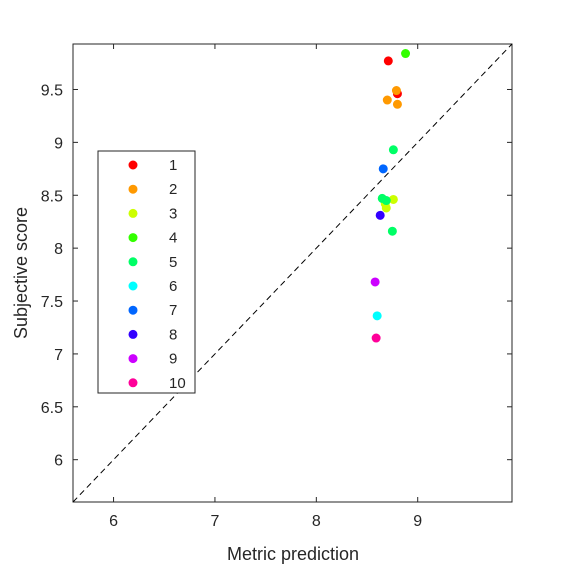 The height and width of the screenshot is (567, 567). Describe the element at coordinates (58, 143) in the screenshot. I see `y-tick-label: 9` at that location.